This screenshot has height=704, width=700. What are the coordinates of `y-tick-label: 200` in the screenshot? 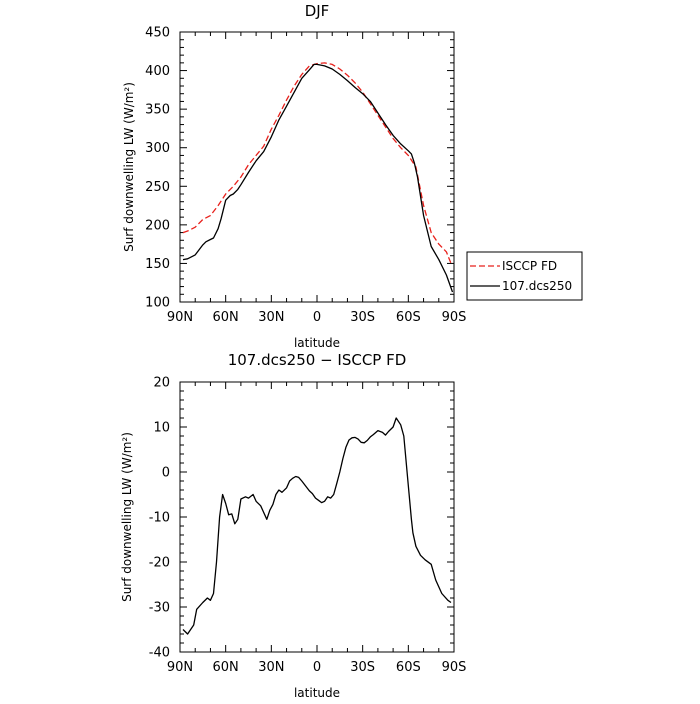 It's located at (157, 225).